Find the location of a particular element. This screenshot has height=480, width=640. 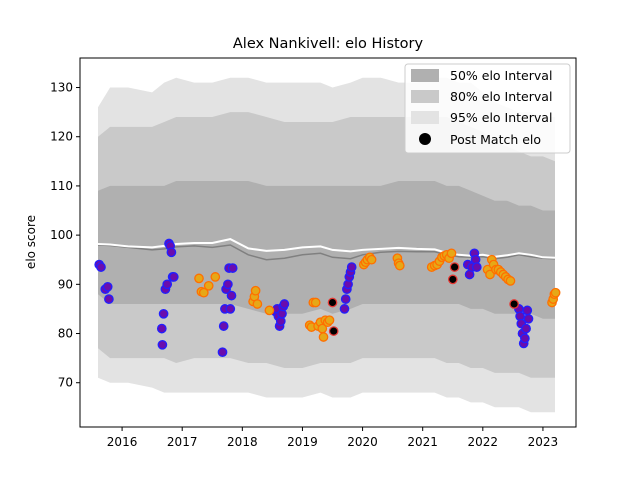

y-tick-label: 90 is located at coordinates (65, 284).